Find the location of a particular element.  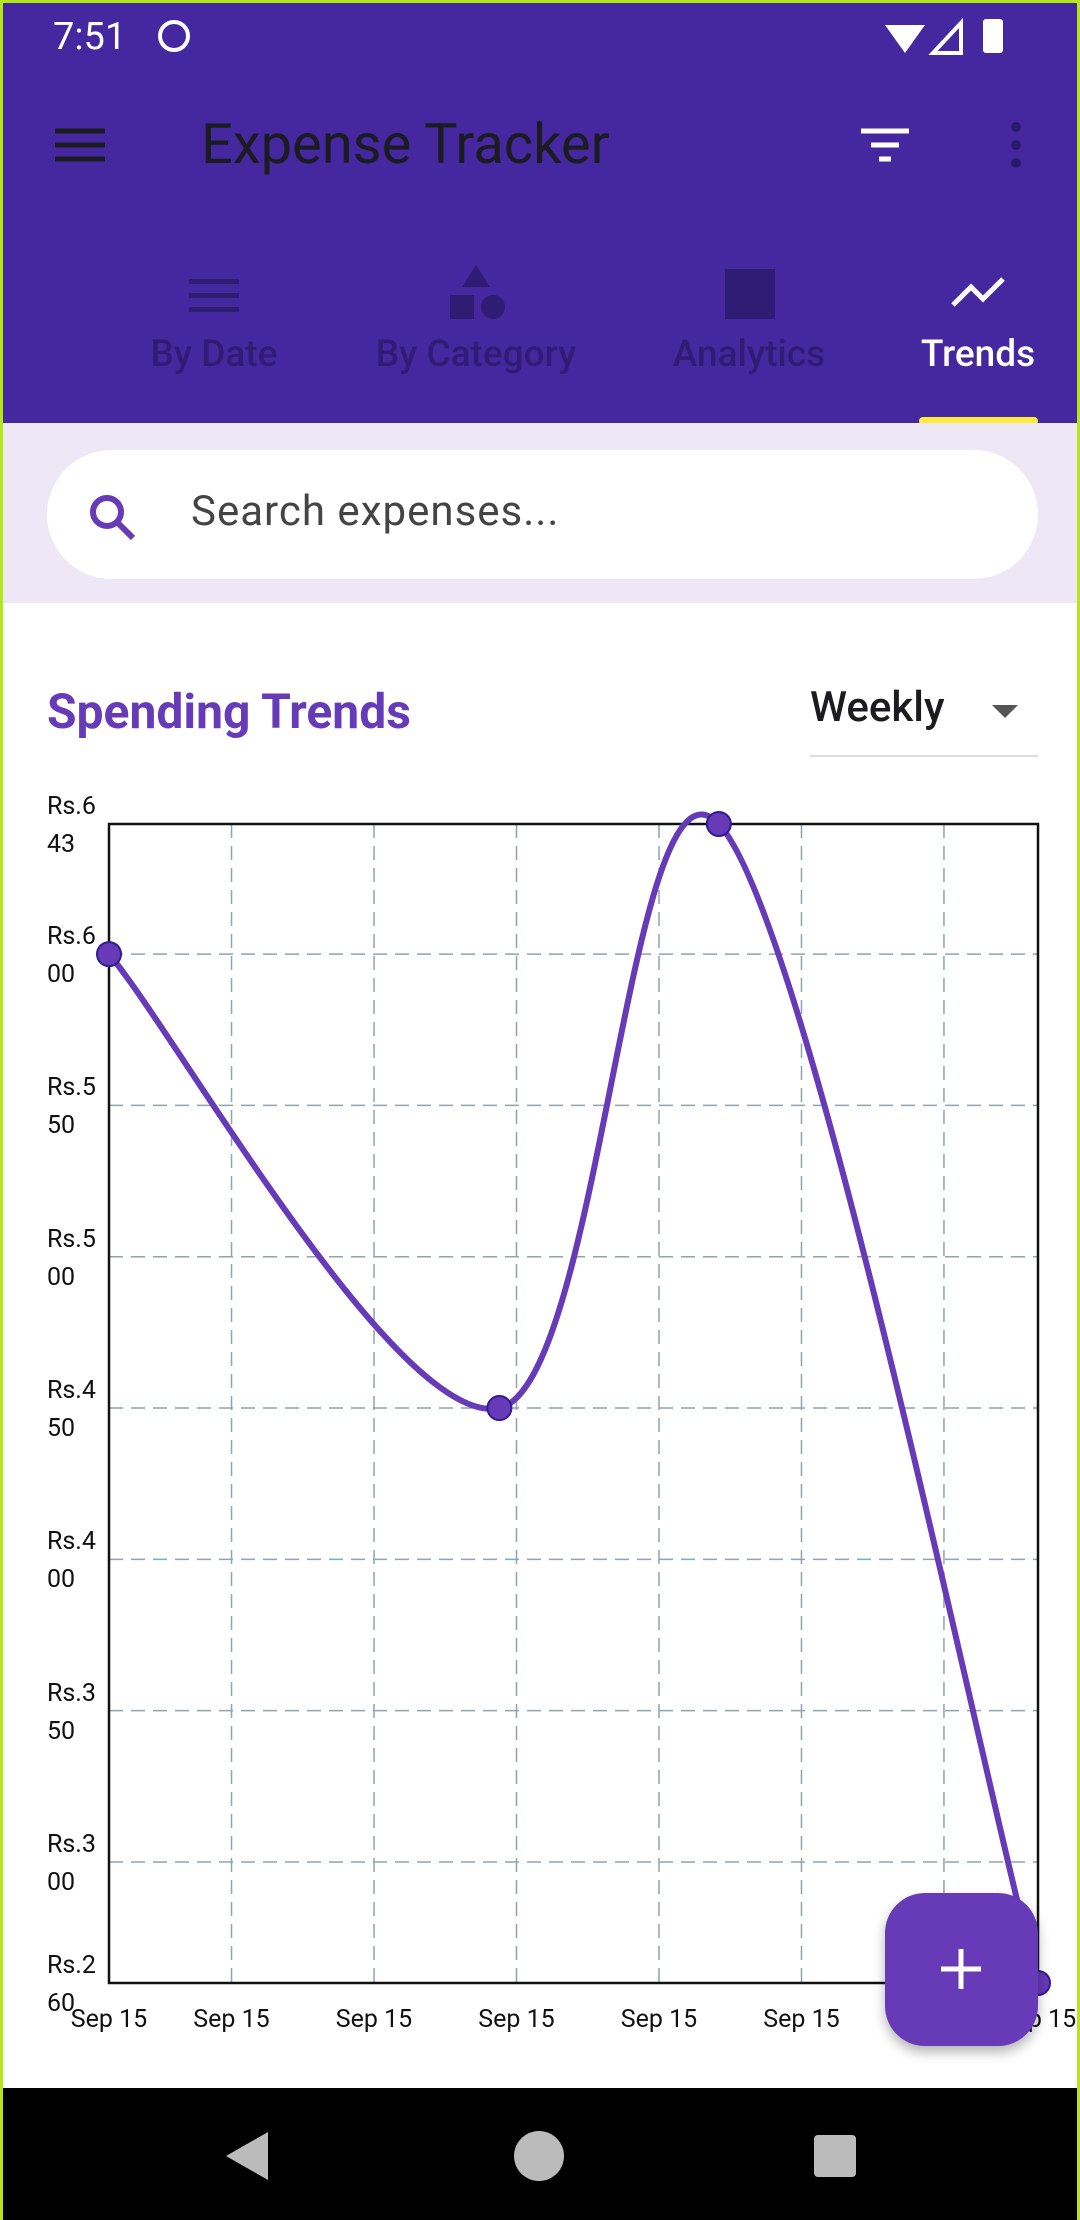

more-button is located at coordinates (1016, 145).